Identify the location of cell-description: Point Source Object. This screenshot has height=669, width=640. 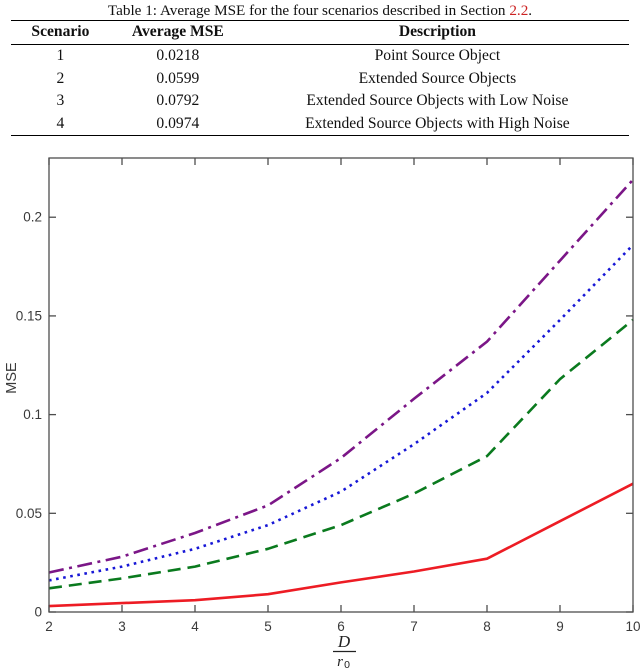
(437, 55).